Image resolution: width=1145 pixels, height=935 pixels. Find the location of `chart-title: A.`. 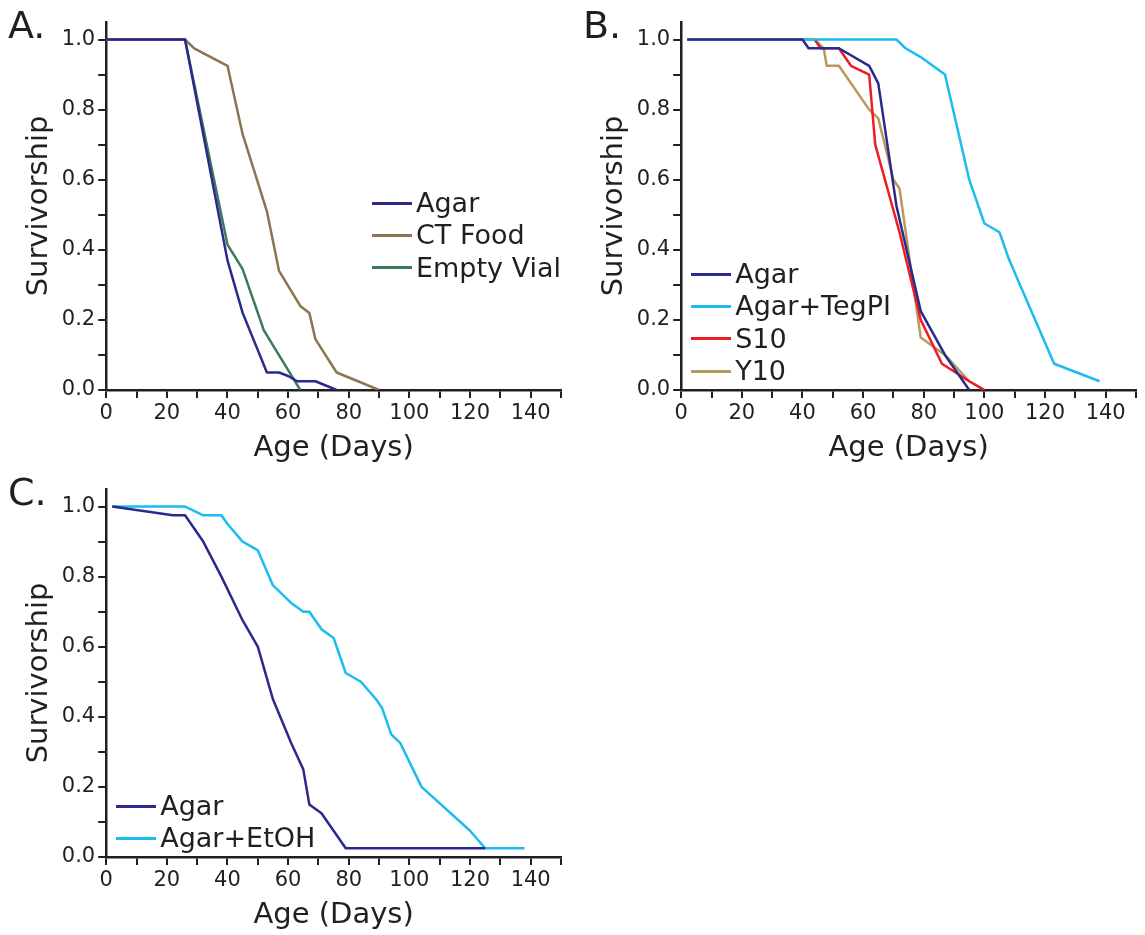

chart-title: A. is located at coordinates (27, 25).